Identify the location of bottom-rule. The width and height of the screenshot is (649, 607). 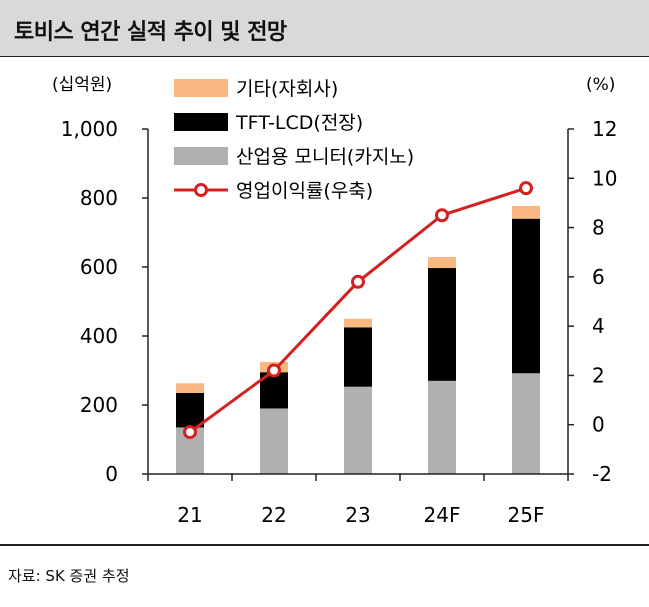
(324, 545).